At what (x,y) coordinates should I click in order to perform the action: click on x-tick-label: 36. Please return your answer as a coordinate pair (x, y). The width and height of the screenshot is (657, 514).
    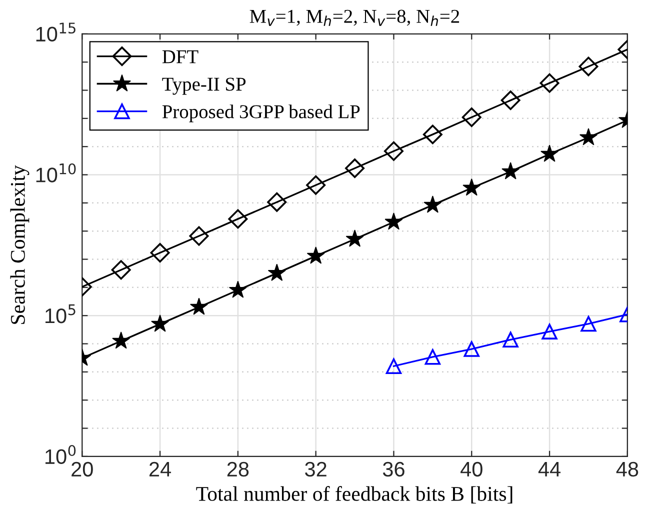
    Looking at the image, I should click on (393, 469).